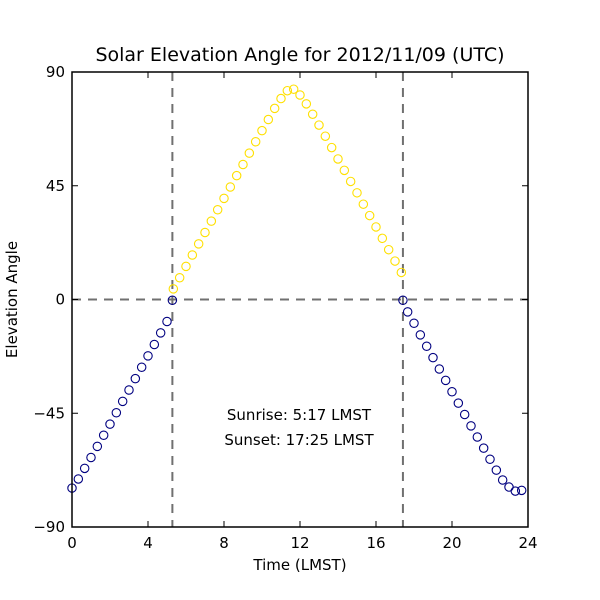 This screenshot has height=600, width=600. Describe the element at coordinates (55, 72) in the screenshot. I see `y-tick-label: 90` at that location.